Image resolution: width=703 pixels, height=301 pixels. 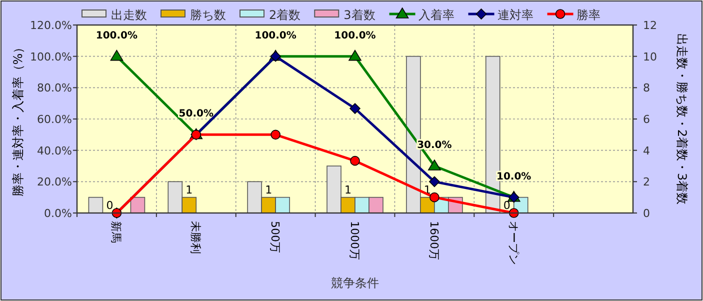 What do you see at coordinates (646, 151) in the screenshot?
I see `y2-tick-label: 4` at bounding box center [646, 151].